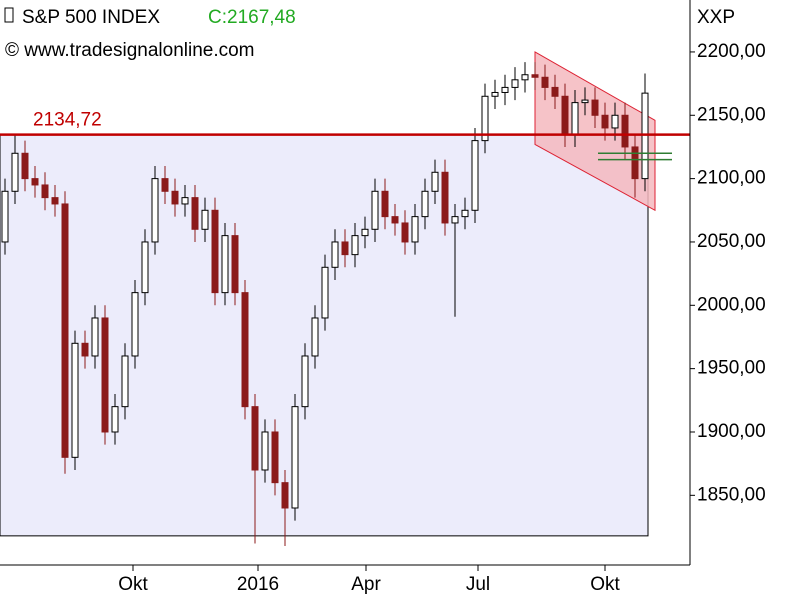 This screenshot has width=800, height=605. What do you see at coordinates (731, 178) in the screenshot?
I see `y-tick-label: 2100,00` at bounding box center [731, 178].